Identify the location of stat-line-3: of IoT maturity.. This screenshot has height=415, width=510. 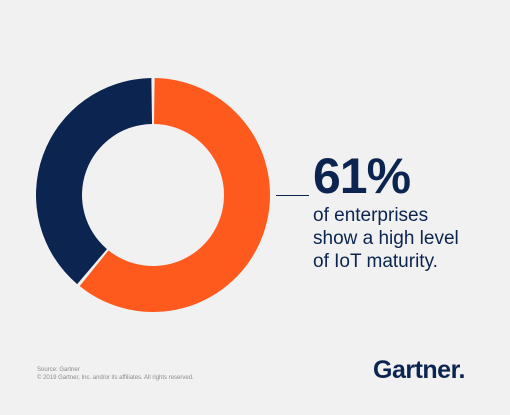
(375, 261).